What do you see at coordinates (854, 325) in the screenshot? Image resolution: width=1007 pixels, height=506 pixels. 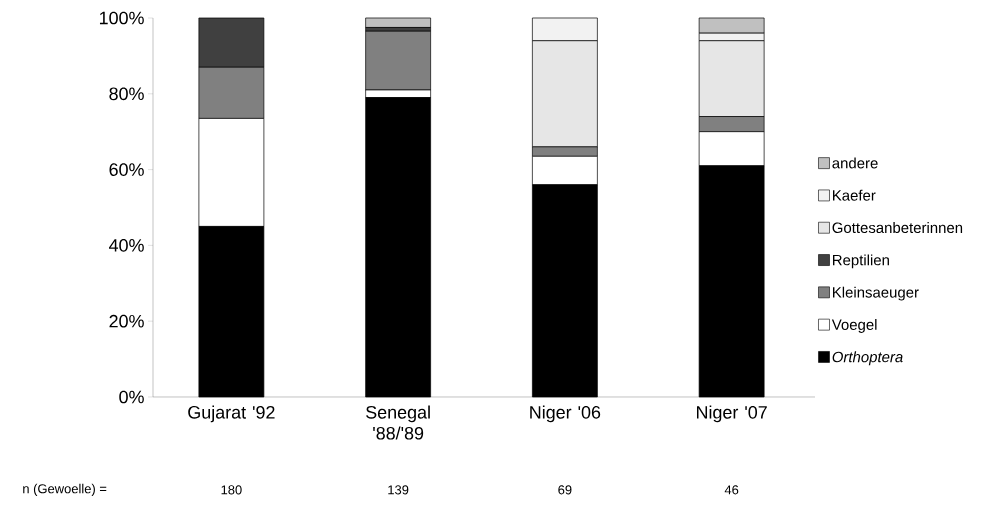 I see `legend-label: Voegel` at bounding box center [854, 325].